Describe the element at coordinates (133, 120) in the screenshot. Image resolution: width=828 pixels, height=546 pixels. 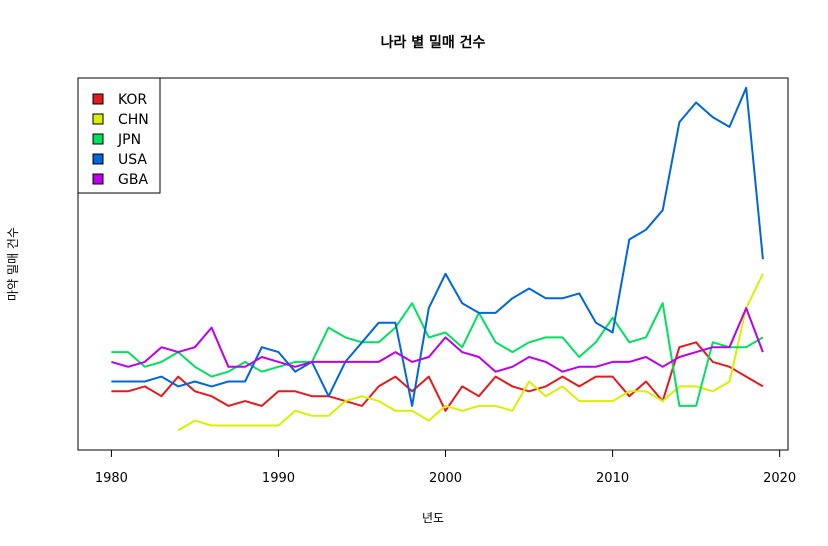
I see `legend-label-chn: CHN` at that location.